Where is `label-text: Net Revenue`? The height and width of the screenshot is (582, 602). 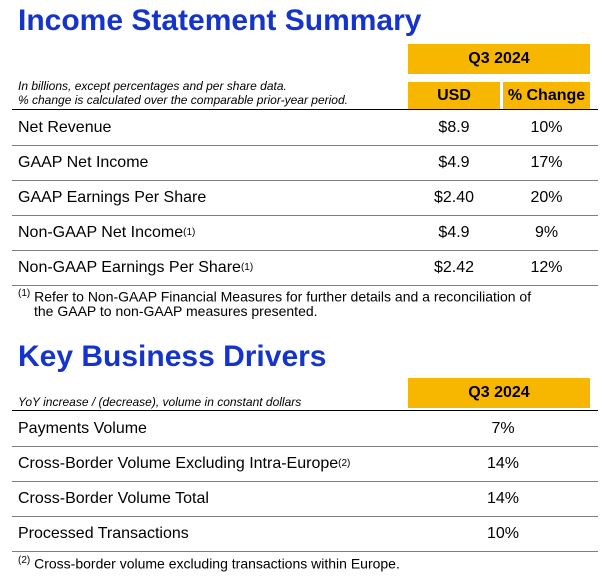
label-text: Net Revenue is located at coordinates (65, 127).